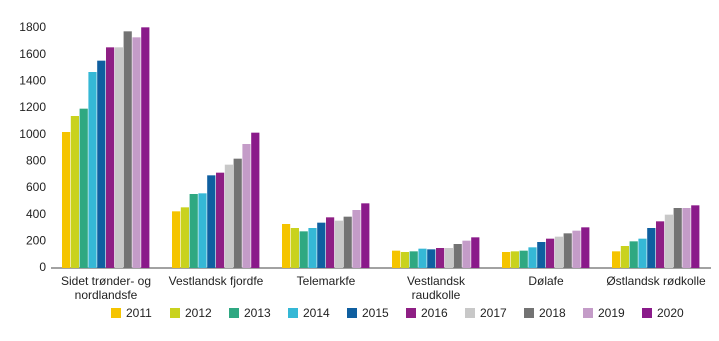  What do you see at coordinates (375, 313) in the screenshot?
I see `legend-label: 2015` at bounding box center [375, 313].